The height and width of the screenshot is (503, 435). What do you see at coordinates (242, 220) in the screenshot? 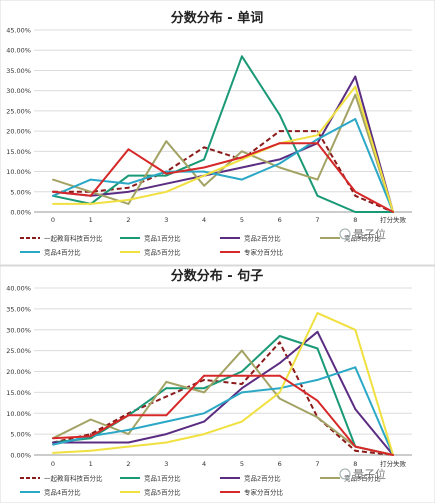
I see `chart0-xtick-label: 5` at bounding box center [242, 220].